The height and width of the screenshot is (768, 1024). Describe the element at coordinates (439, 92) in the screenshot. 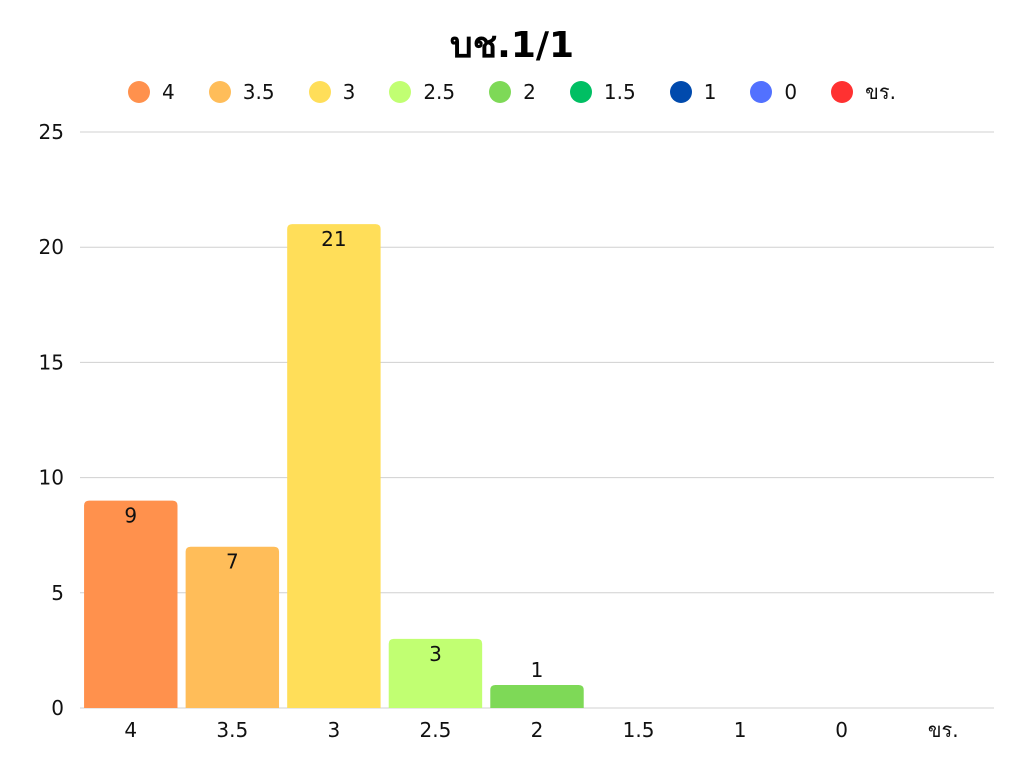

I see `legend-label: 2.5` at that location.